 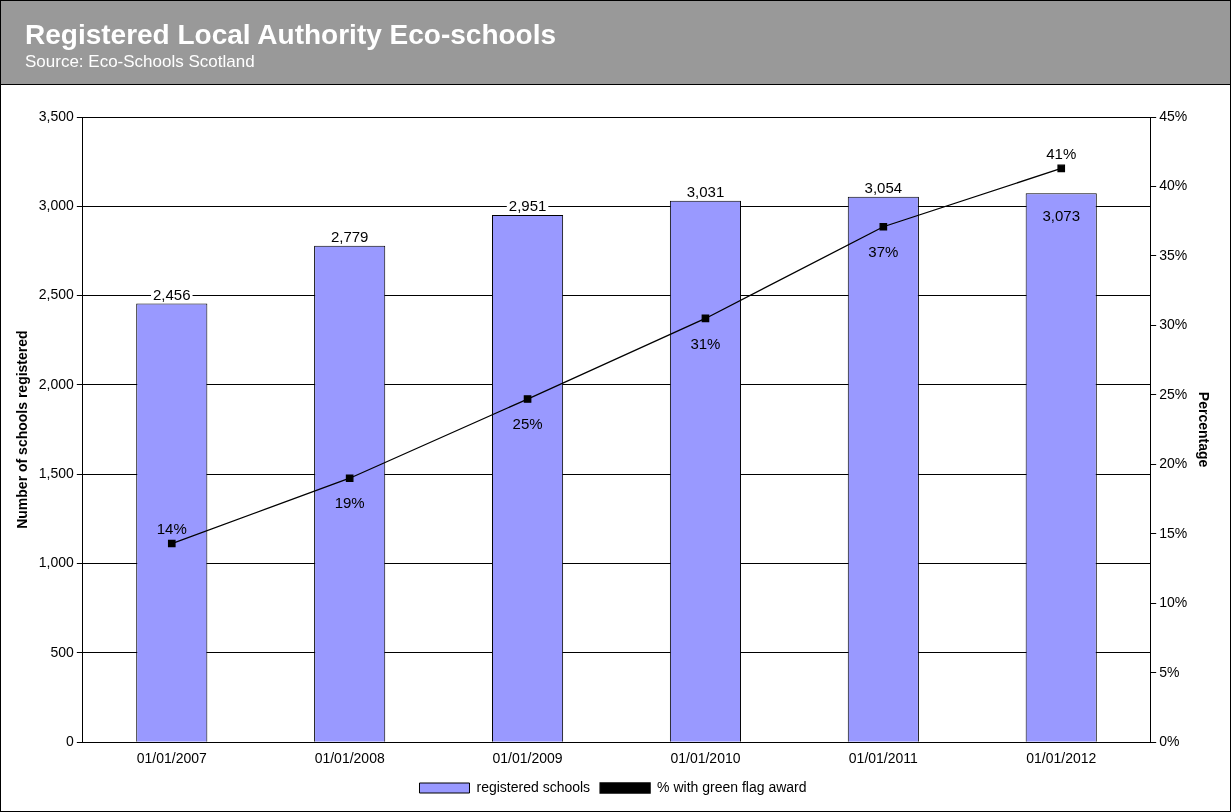 I want to click on y2-tick-label: 25%, so click(x=1173, y=393).